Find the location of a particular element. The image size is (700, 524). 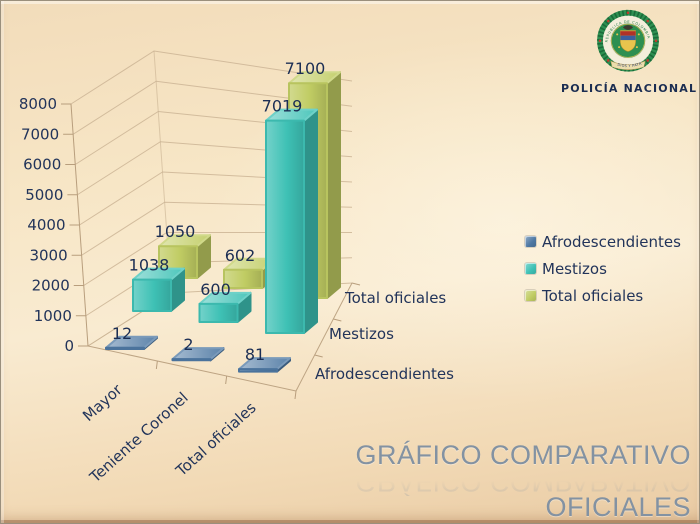

floor-right-edge is located at coordinates (324, 337).